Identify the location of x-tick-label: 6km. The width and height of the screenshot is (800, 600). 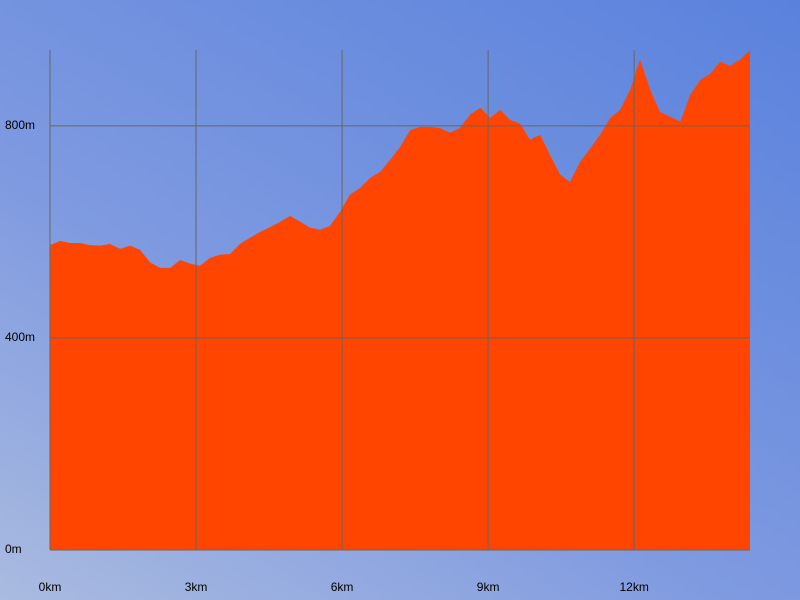
(342, 587).